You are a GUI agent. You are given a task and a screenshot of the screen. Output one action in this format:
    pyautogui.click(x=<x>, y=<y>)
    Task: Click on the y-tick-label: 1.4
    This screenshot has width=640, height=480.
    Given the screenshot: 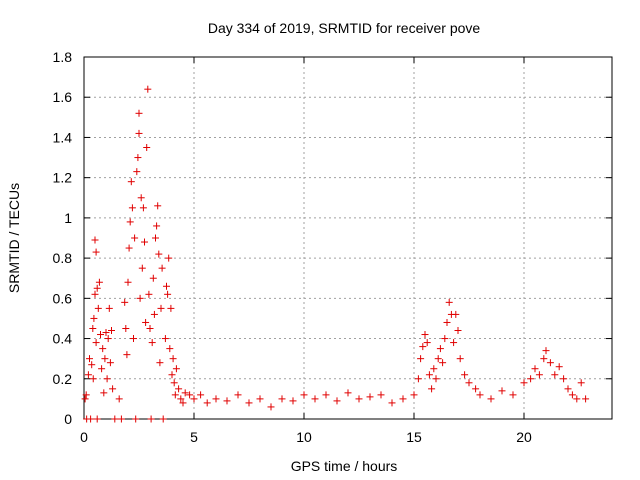 What is the action you would take?
    pyautogui.click(x=63, y=137)
    